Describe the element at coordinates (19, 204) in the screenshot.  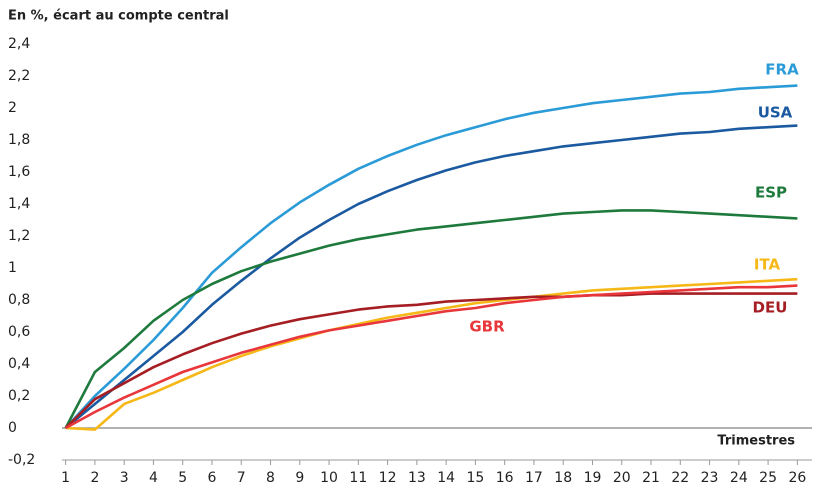
I see `y-tick-label: 1,4` at that location.